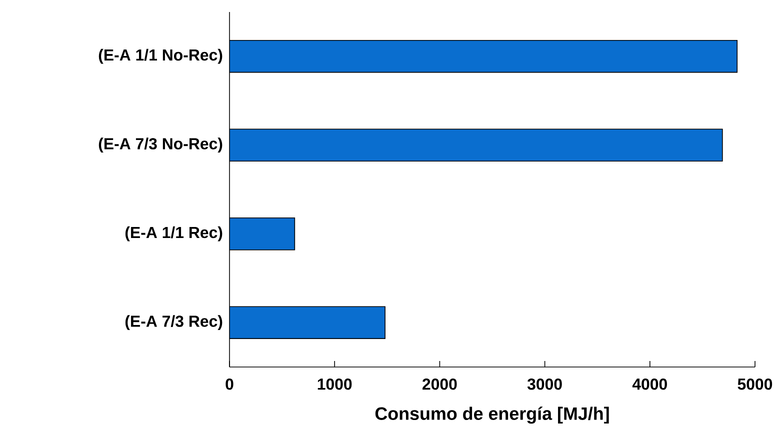  I want to click on x-axis-title: Consumo de energía [MJ/h], so click(492, 415).